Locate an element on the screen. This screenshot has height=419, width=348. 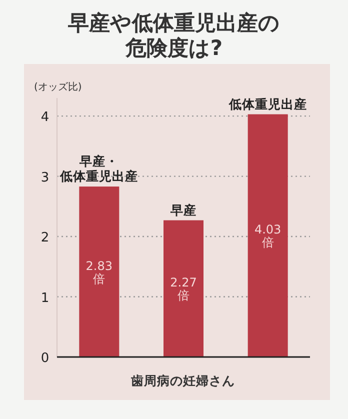
y-tick-label: 3 is located at coordinates (45, 178).